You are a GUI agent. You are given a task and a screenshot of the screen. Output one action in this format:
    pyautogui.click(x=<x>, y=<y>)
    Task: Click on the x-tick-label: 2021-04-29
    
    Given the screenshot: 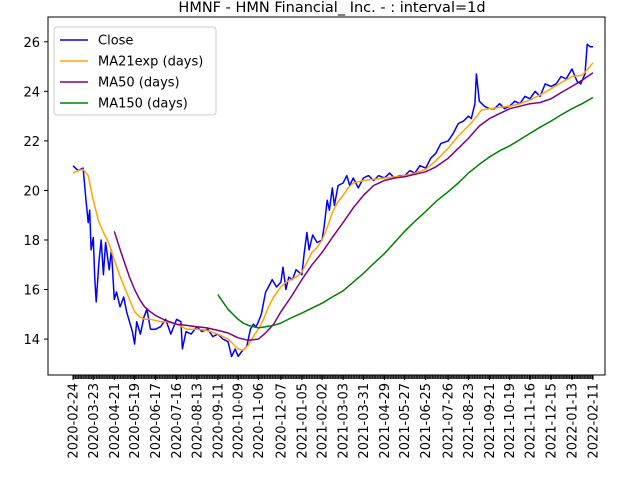 What is the action you would take?
    pyautogui.click(x=385, y=421)
    